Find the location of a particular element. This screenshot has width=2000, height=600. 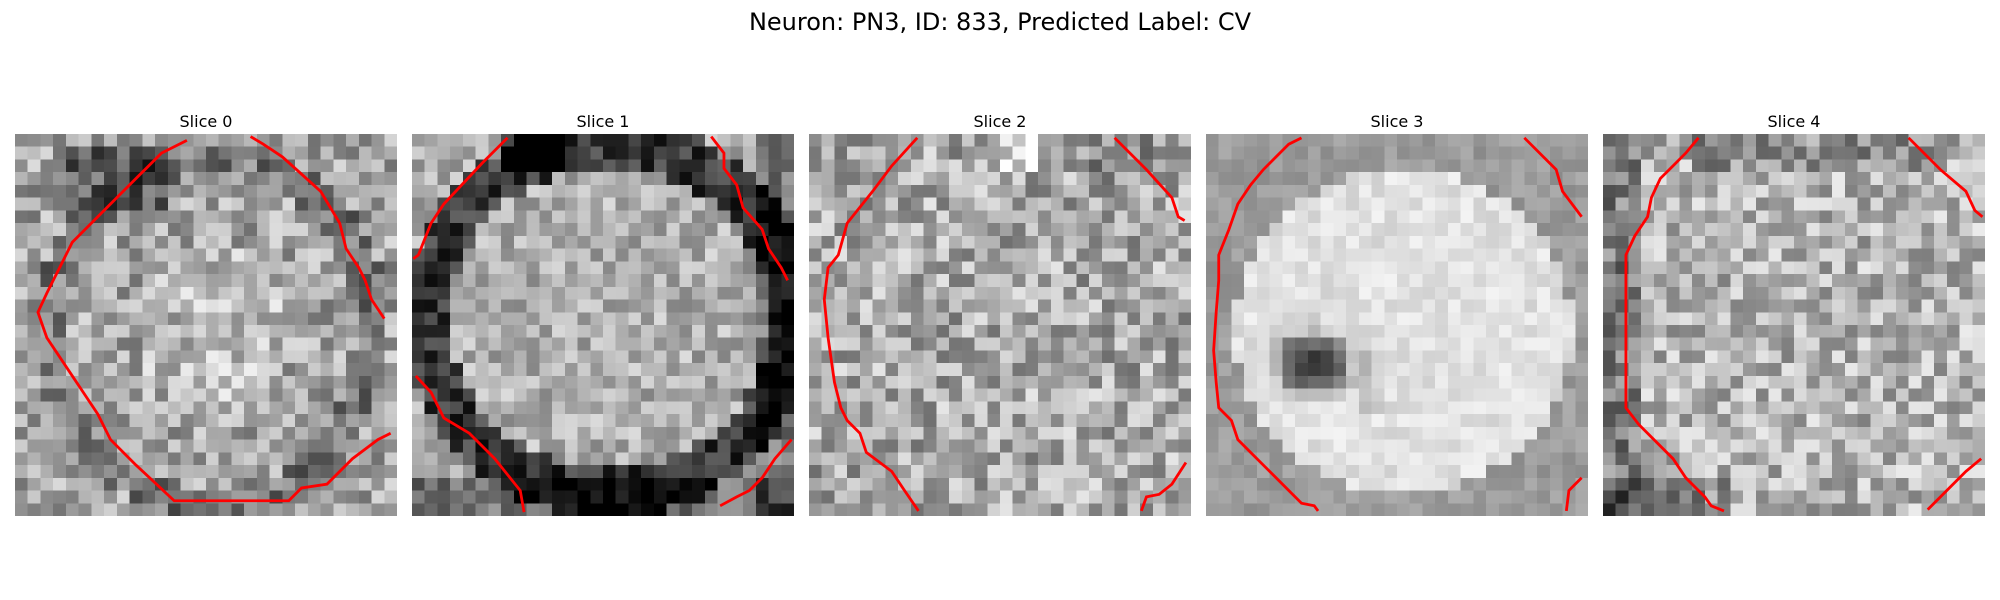

slice-3-image is located at coordinates (1397, 325).